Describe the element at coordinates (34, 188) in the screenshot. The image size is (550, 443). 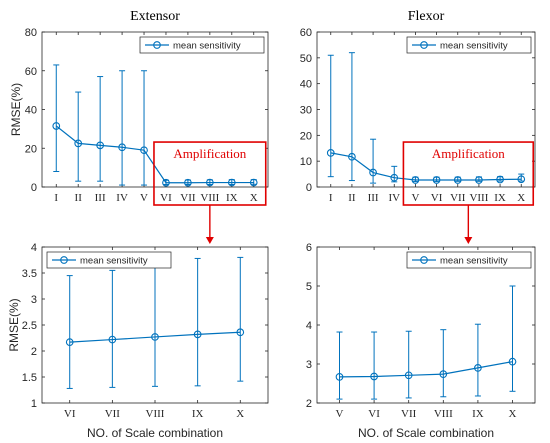
I see `y-tick-label: 0` at that location.